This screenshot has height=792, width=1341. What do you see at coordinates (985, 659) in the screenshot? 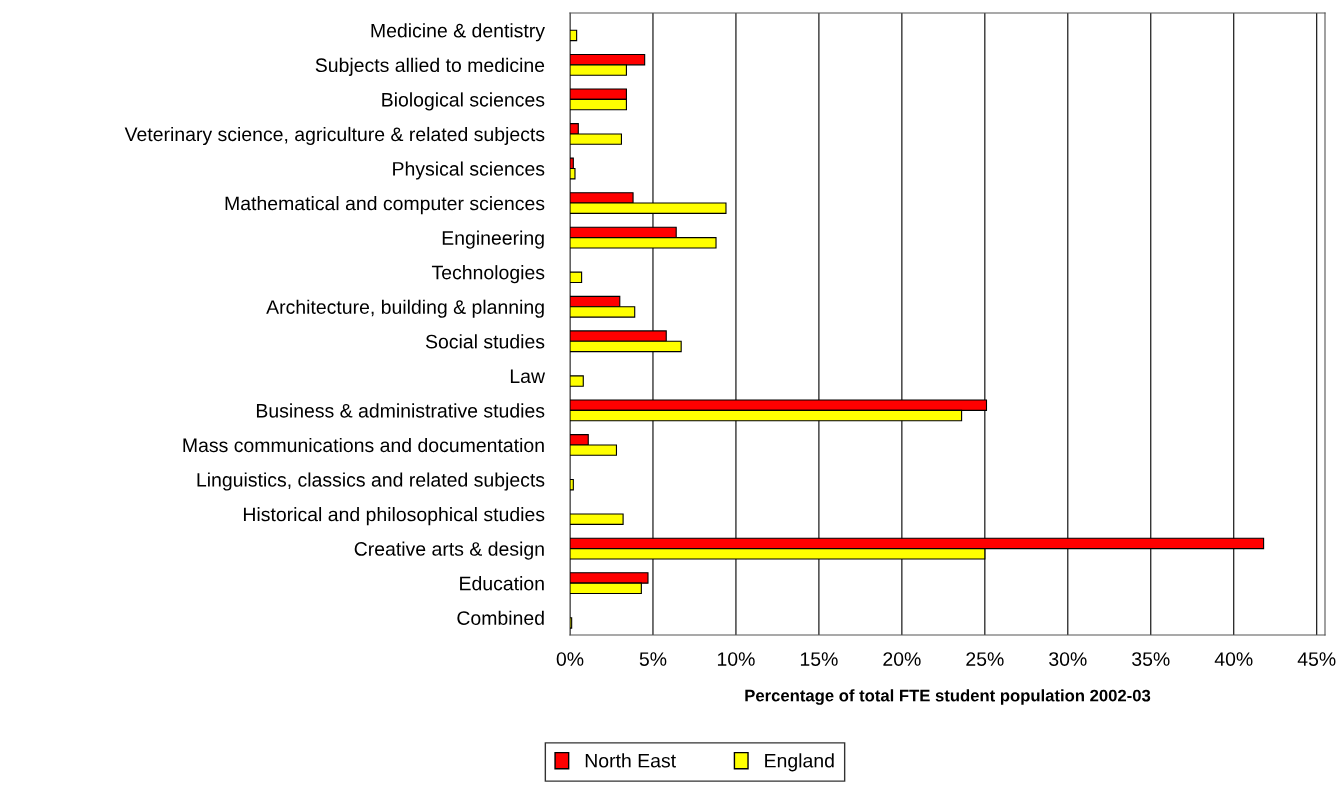
I see `x-tick-label: 25%` at bounding box center [985, 659].